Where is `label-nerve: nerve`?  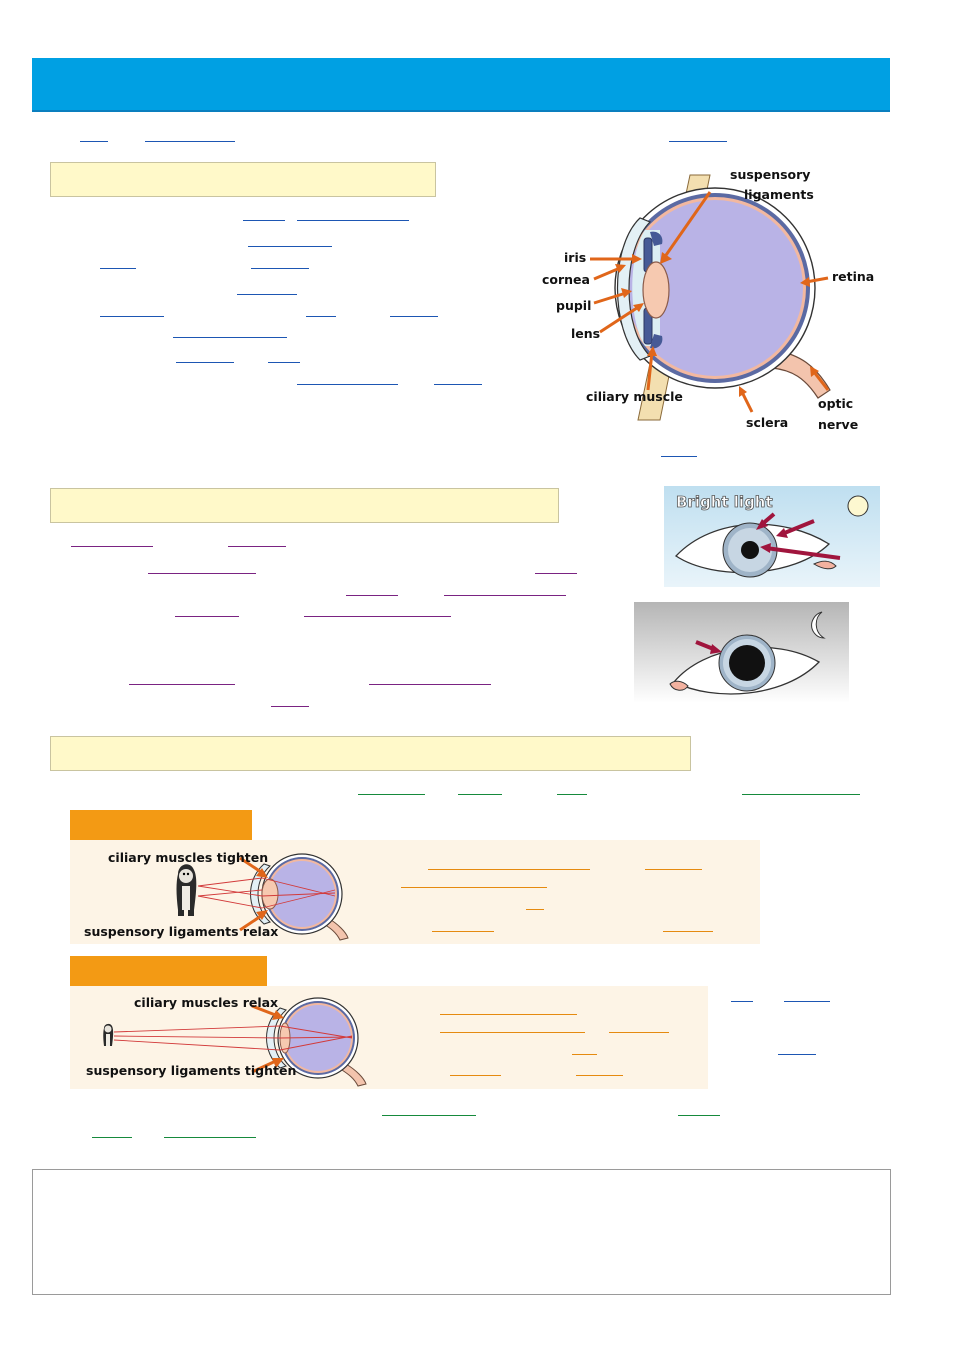
label-nerve: nerve is located at coordinates (838, 424).